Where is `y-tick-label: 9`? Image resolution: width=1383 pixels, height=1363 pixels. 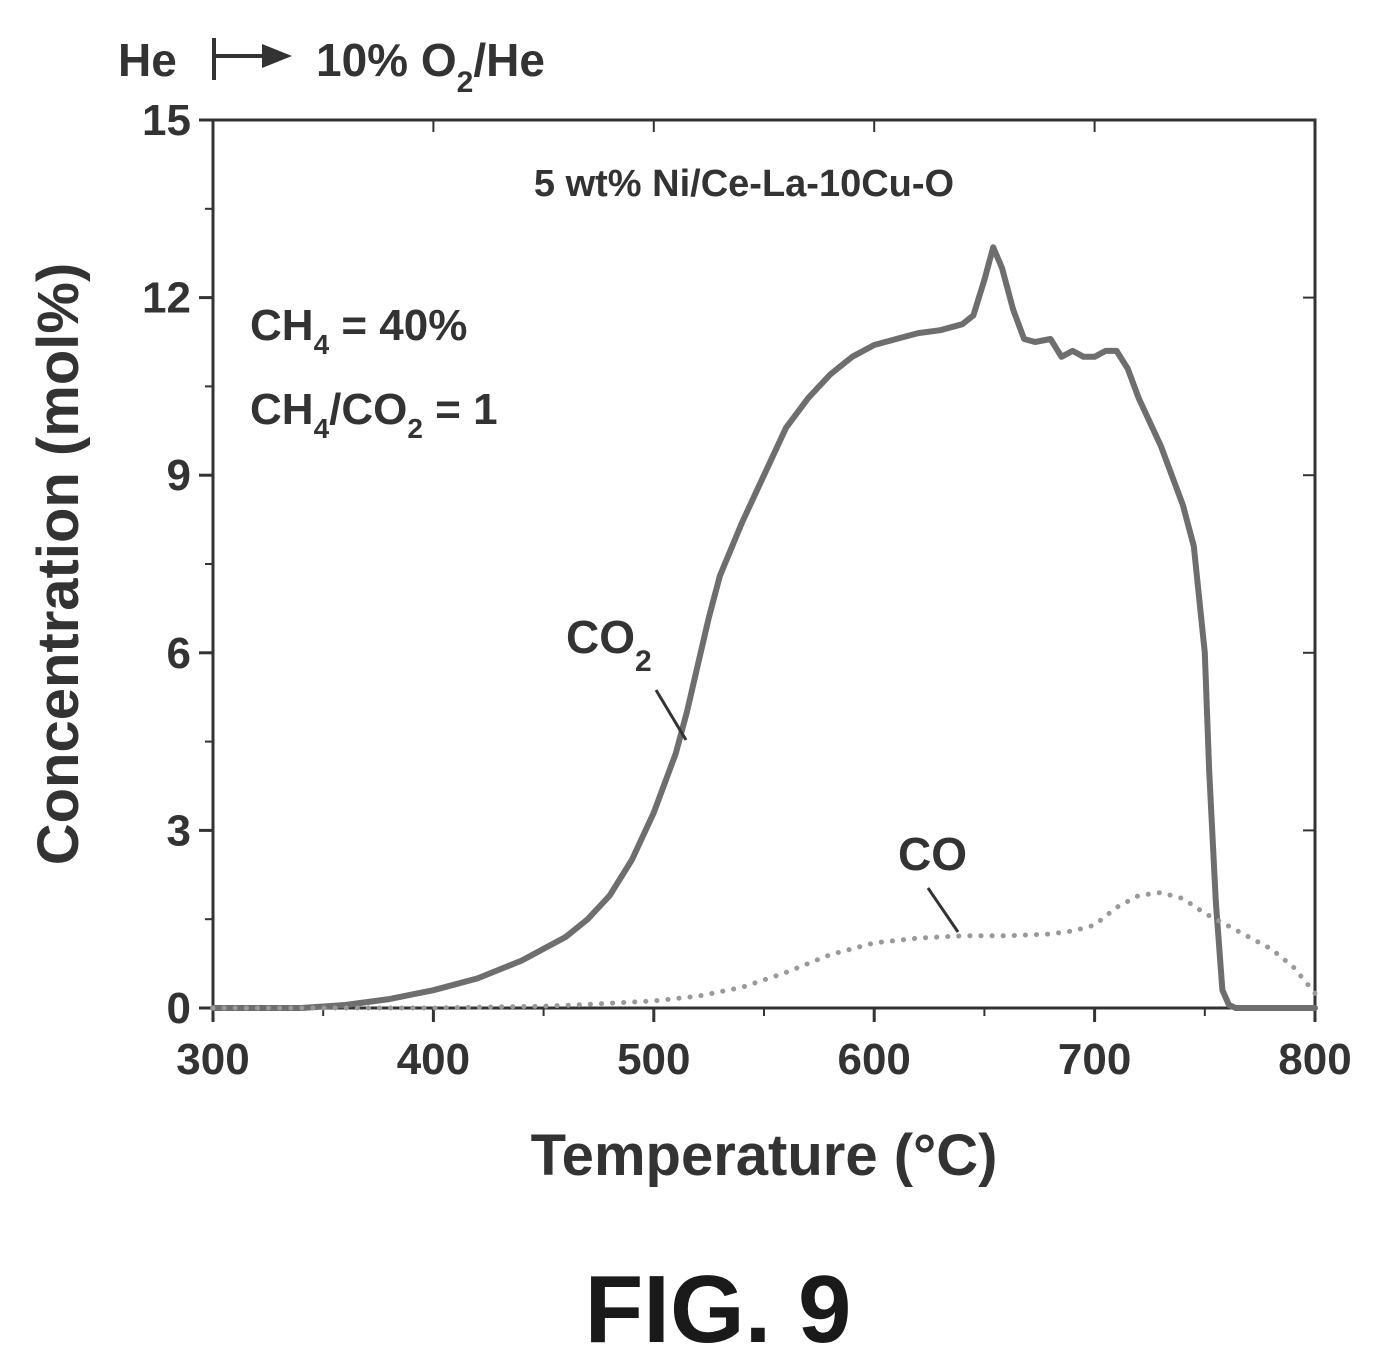
y-tick-label: 9 is located at coordinates (179, 475).